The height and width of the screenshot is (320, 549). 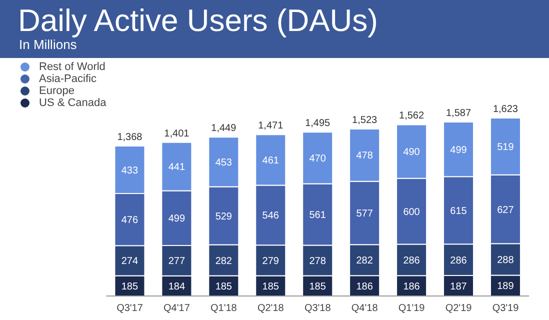 I want to click on x-tick-label: Q1'19, so click(x=412, y=308).